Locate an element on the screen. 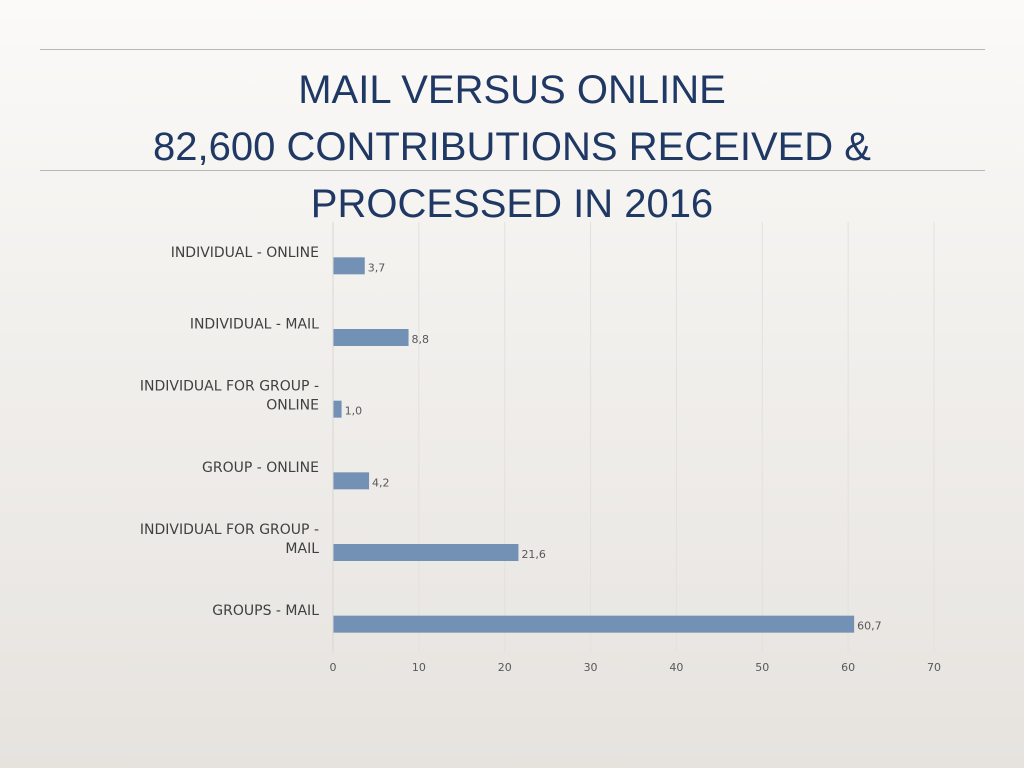  x-tick-label-50: 50 is located at coordinates (762, 667).